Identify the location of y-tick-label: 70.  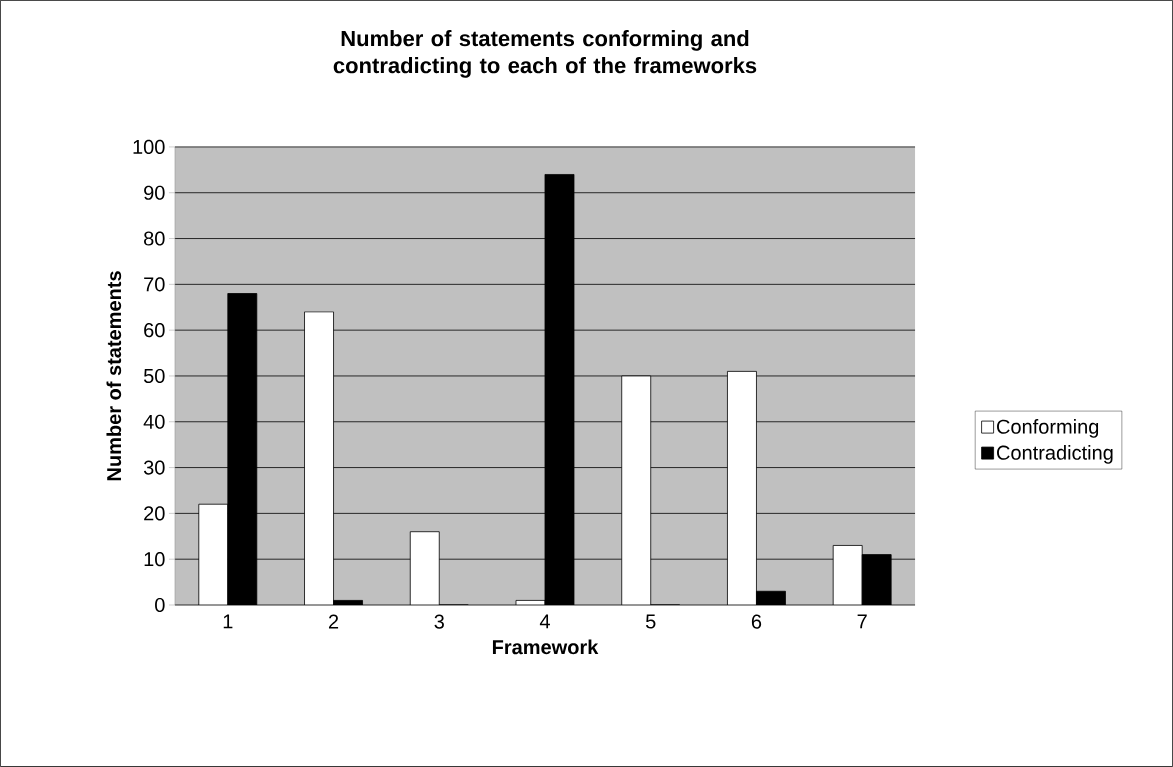
(154, 284).